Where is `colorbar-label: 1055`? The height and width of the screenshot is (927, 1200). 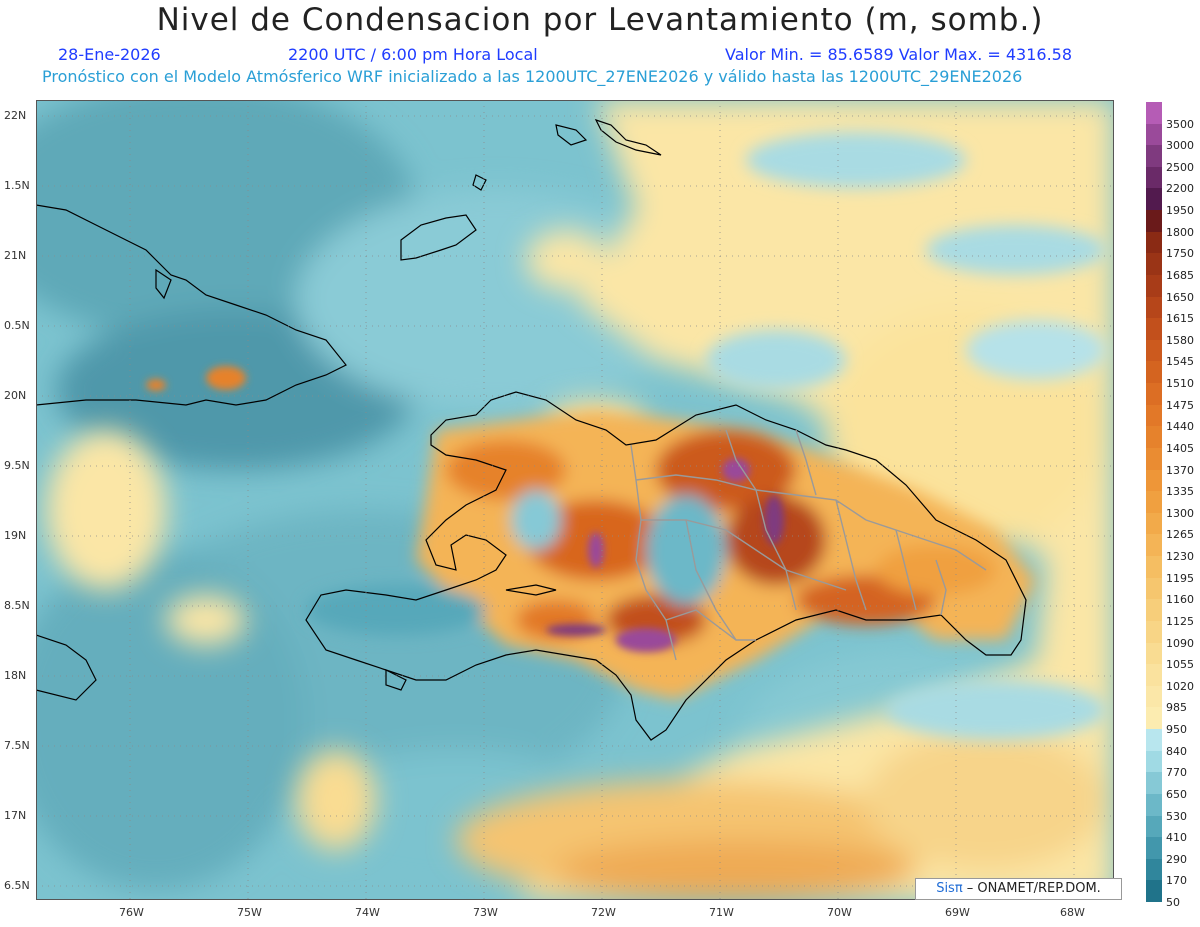
colorbar-label: 1055 is located at coordinates (1180, 665).